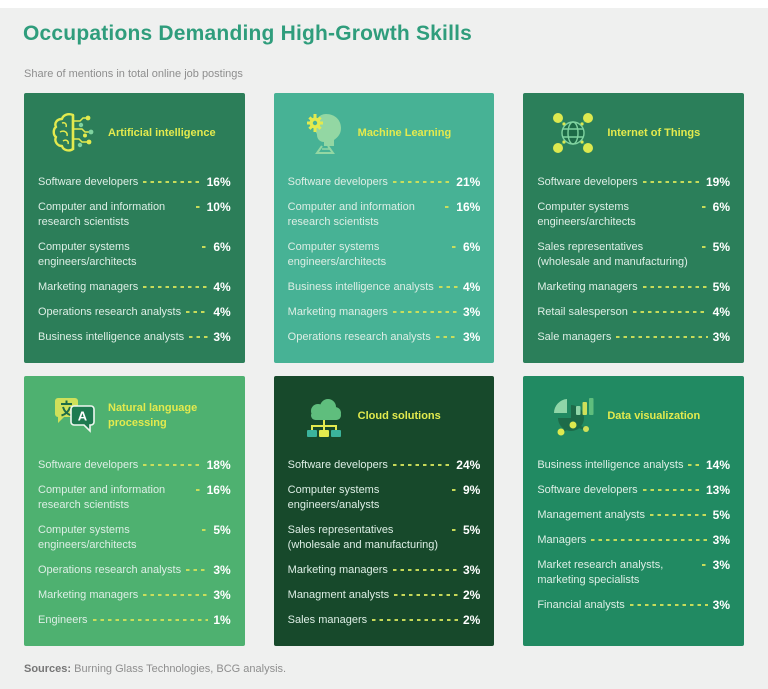 The height and width of the screenshot is (689, 768). Describe the element at coordinates (404, 132) in the screenshot. I see `card-title: Machine Learning` at that location.